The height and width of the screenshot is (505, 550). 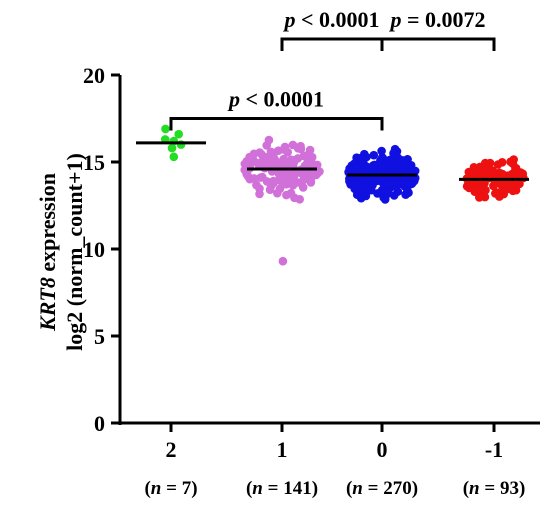 I want to click on svg-text: KRT8 expression, so click(x=47, y=252).